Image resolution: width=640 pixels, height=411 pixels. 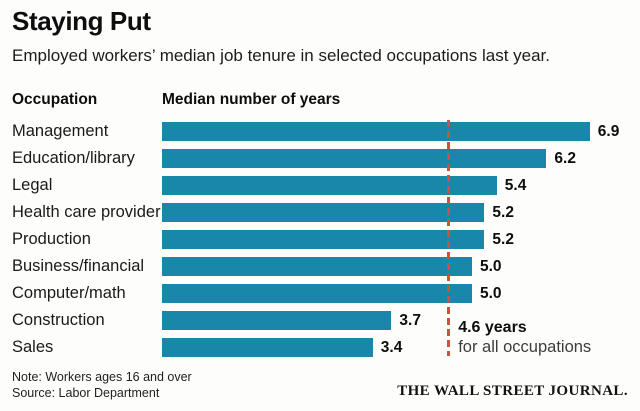 I want to click on source-text: Source: Labor Department, so click(x=86, y=392).